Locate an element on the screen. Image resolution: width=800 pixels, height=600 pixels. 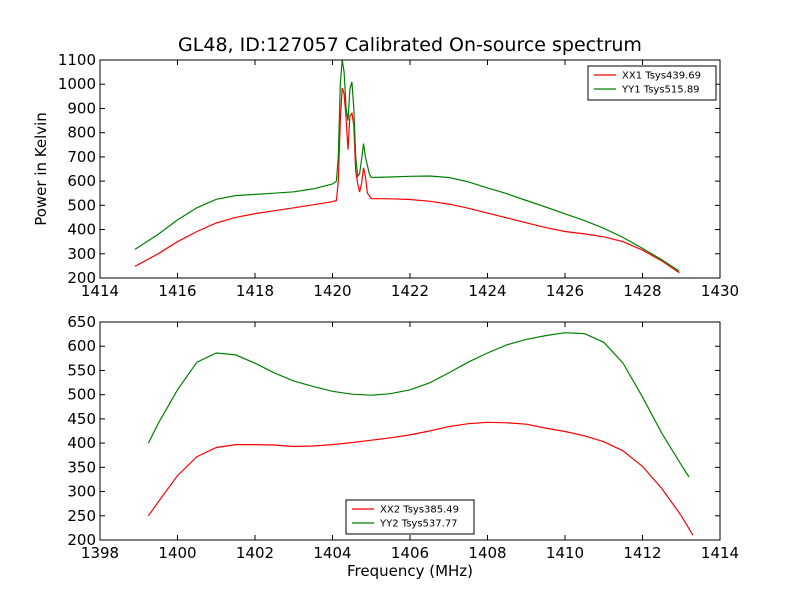
legend: XX1 Tsys439.69 YY1 Tsys515.89 is located at coordinates (652, 83).